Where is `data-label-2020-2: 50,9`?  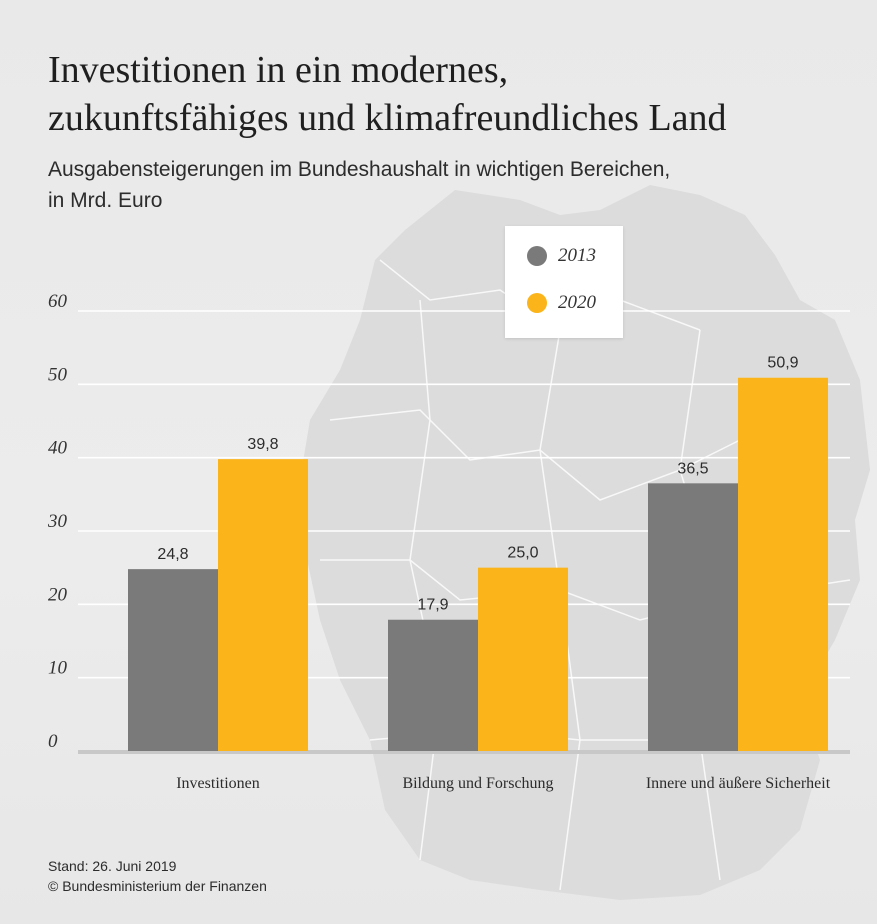 data-label-2020-2: 50,9 is located at coordinates (782, 363).